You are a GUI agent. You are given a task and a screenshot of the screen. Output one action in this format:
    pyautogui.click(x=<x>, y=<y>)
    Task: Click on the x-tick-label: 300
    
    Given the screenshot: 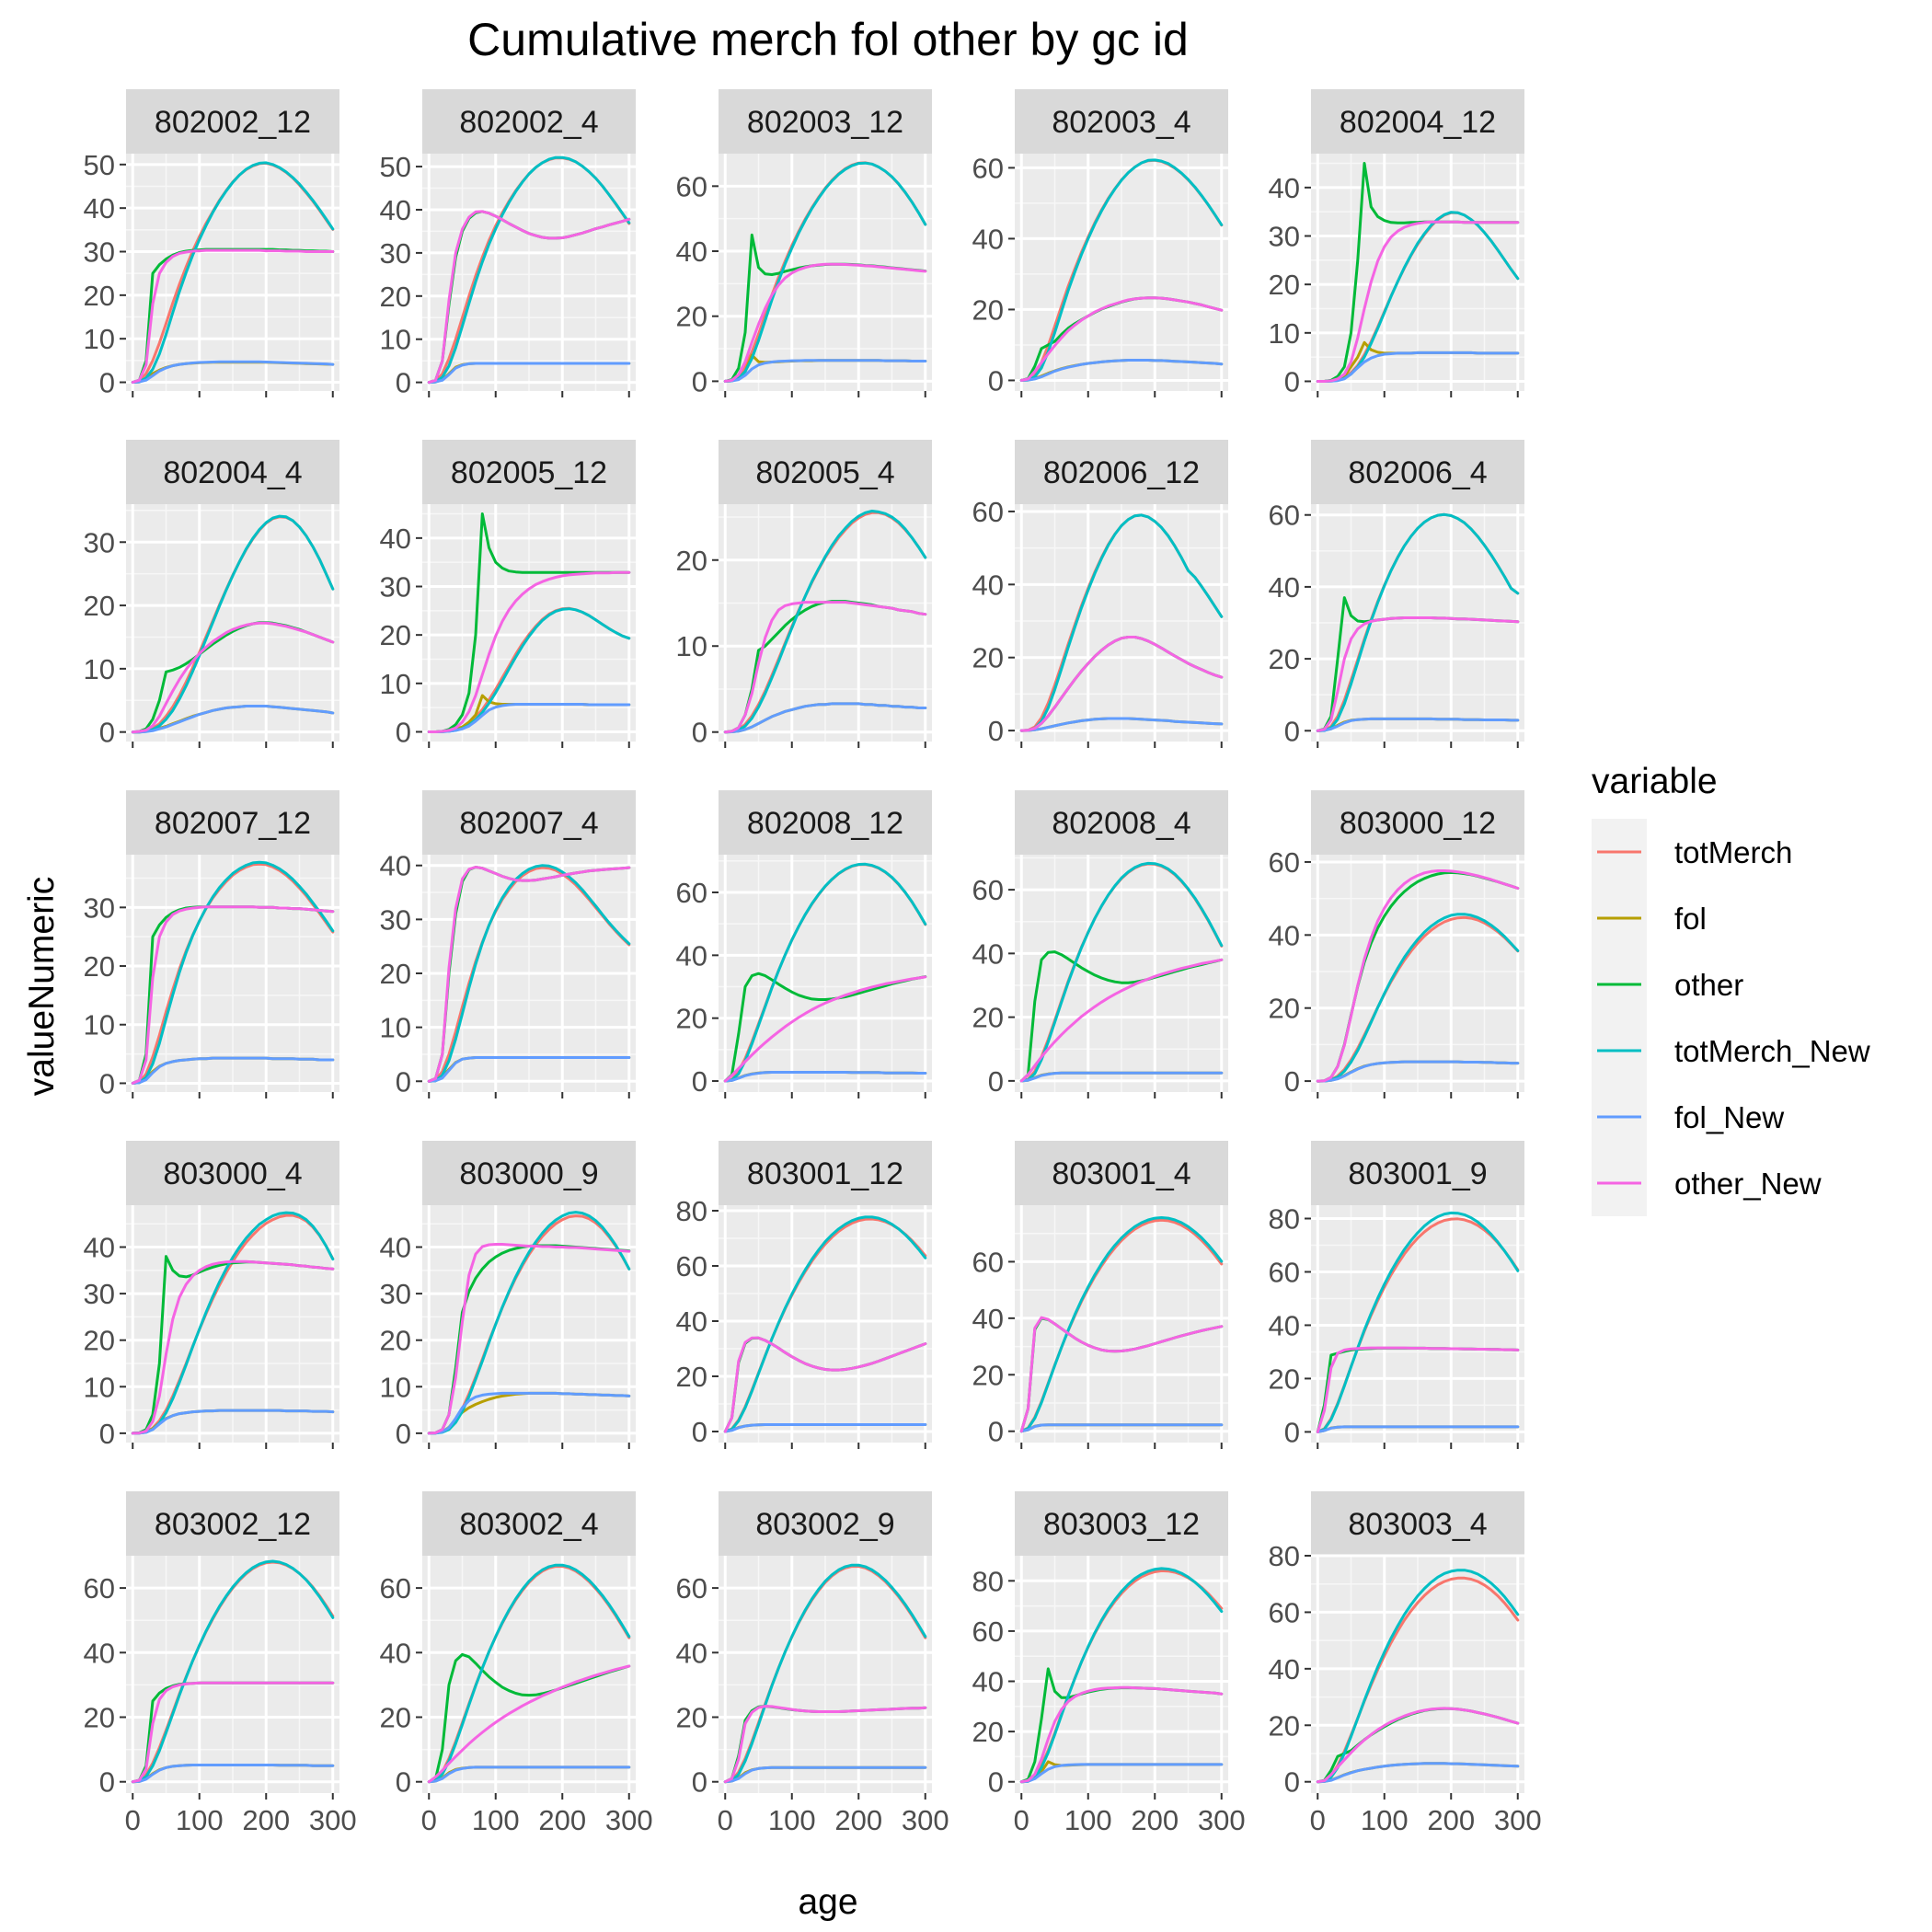 What is the action you would take?
    pyautogui.click(x=629, y=1820)
    